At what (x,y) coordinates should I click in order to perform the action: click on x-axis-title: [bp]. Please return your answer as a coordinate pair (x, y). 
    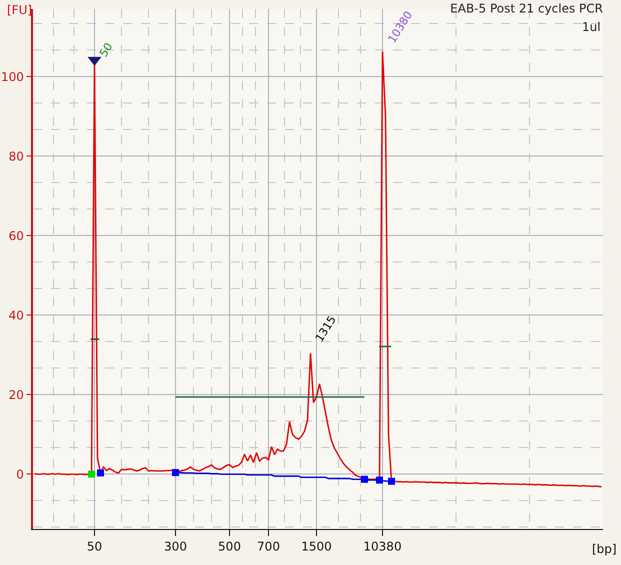
    Looking at the image, I should click on (604, 549).